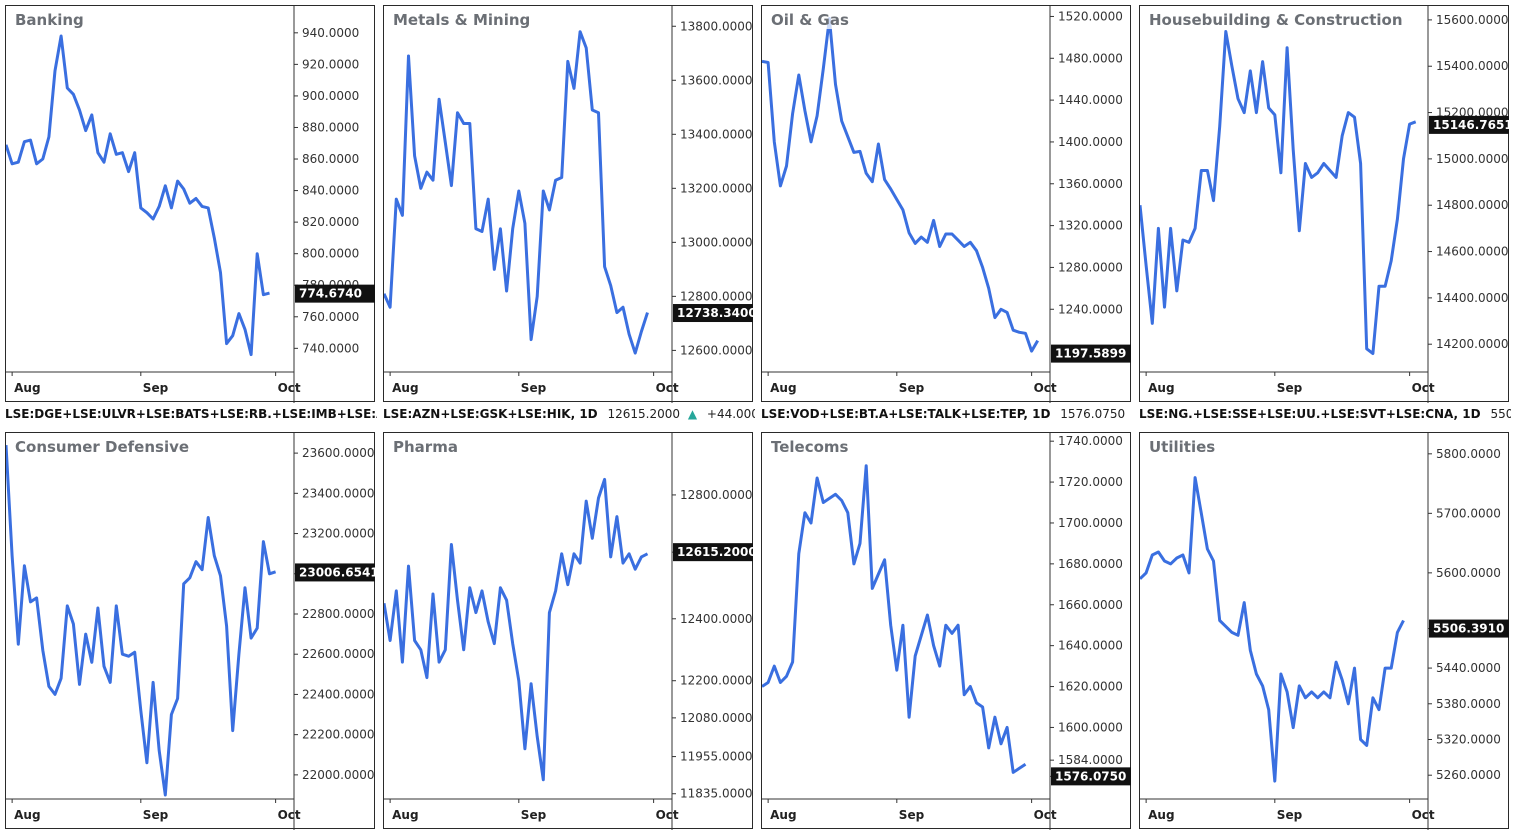 The height and width of the screenshot is (834, 1515). Describe the element at coordinates (1276, 20) in the screenshot. I see `chart-title: Housebuilding & Construction` at that location.